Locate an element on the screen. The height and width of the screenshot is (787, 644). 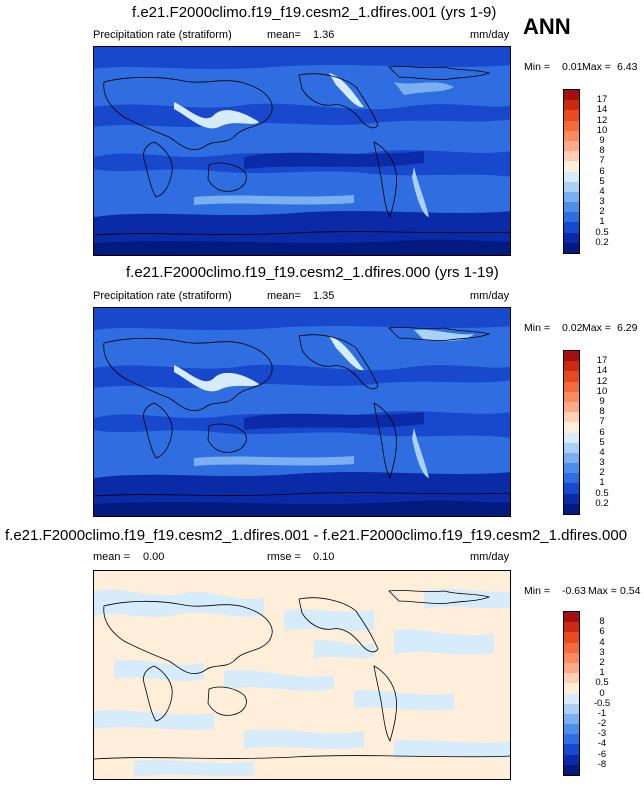
panel-3-coastlines is located at coordinates (302, 675).